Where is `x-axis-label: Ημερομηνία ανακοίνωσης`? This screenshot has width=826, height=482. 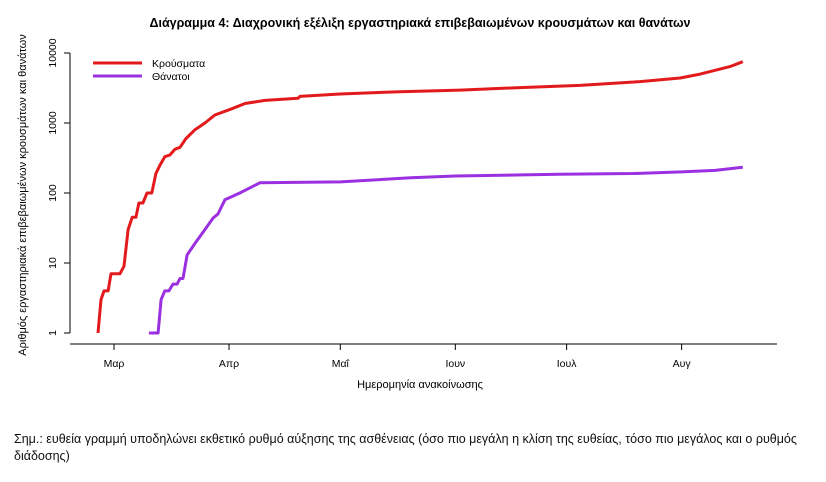 x-axis-label: Ημερομηνία ανακοίνωσης is located at coordinates (420, 385).